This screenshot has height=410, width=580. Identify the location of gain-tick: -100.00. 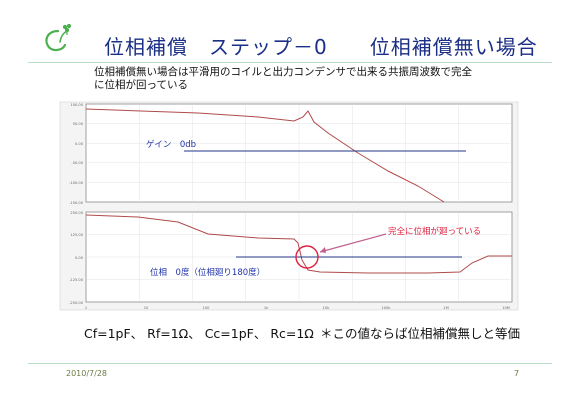
(76, 183).